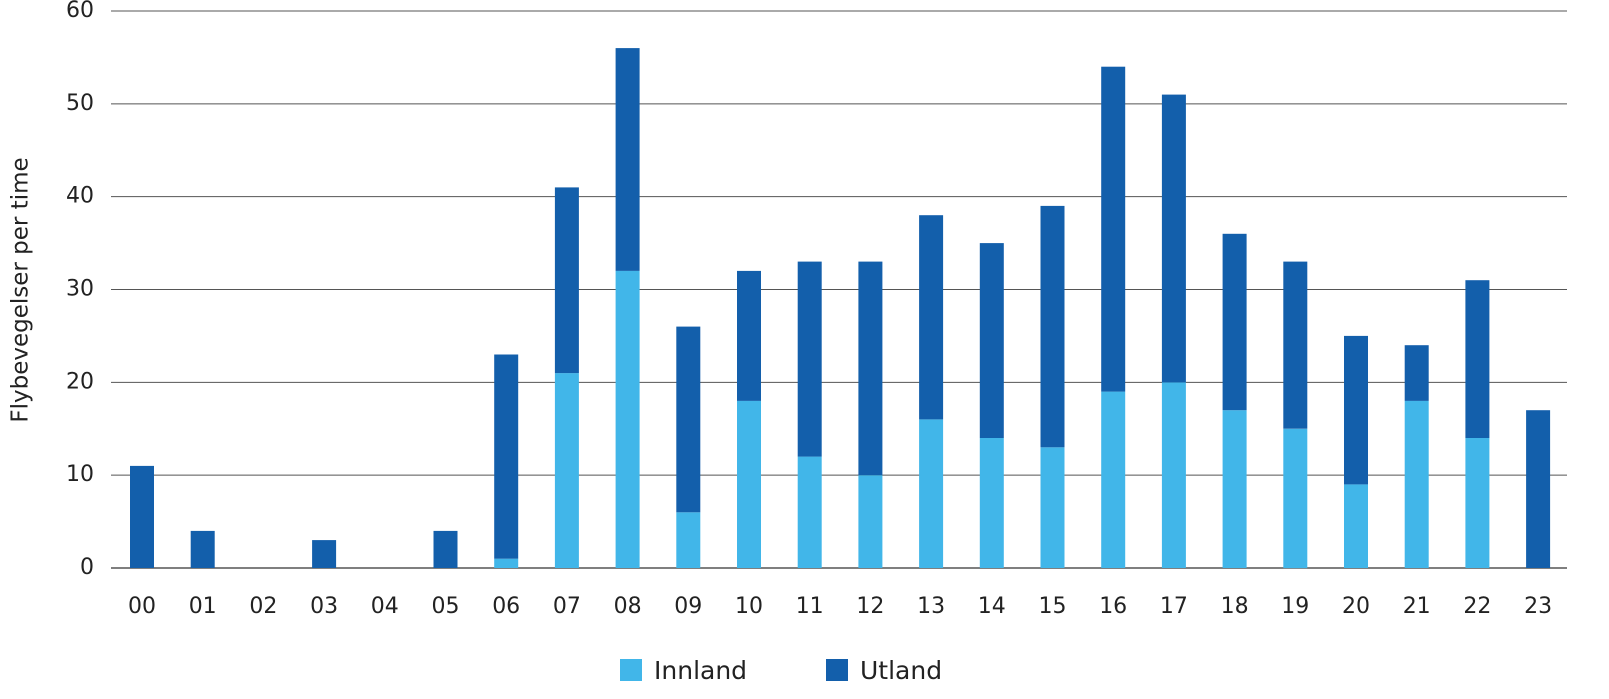  I want to click on legend-swatch-utland, so click(837, 670).